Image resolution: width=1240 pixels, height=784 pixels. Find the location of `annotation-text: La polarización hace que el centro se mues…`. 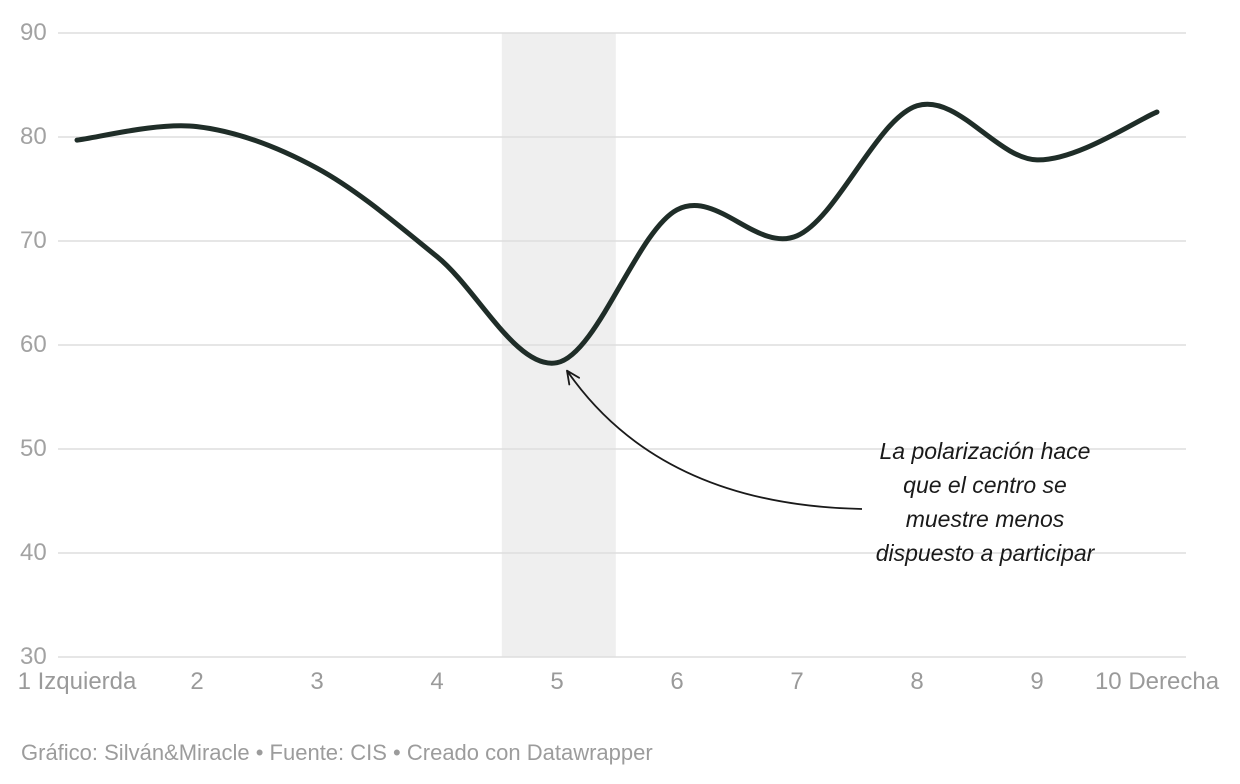

annotation-text: La polarización hace que el centro se mues… is located at coordinates (985, 502).